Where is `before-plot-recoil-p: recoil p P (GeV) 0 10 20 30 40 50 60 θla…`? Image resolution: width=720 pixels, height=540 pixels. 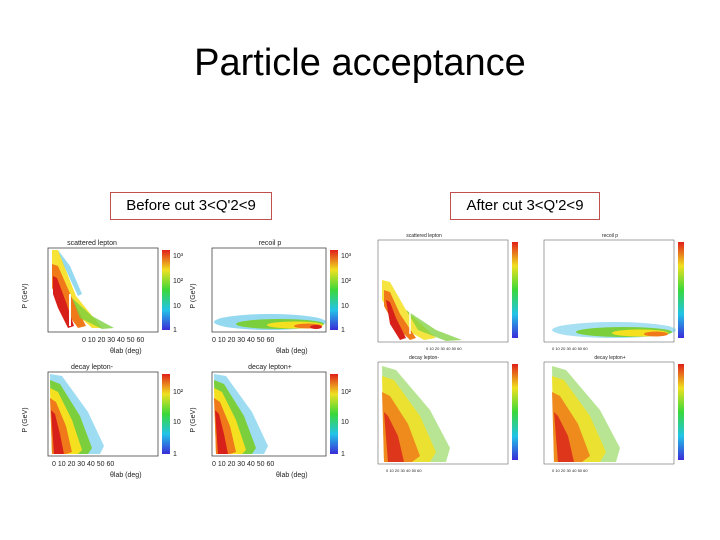 before-plot-recoil-p: recoil p P (GeV) 0 10 20 30 40 50 60 θla… is located at coordinates (274, 297).